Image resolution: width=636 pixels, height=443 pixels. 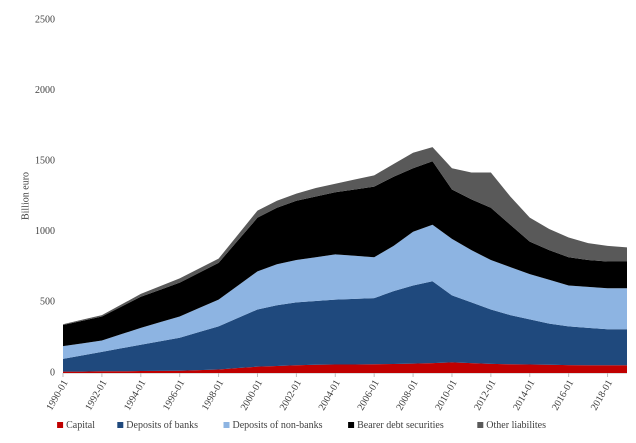 I want to click on legend-label: Deposits of banks, so click(x=162, y=425).